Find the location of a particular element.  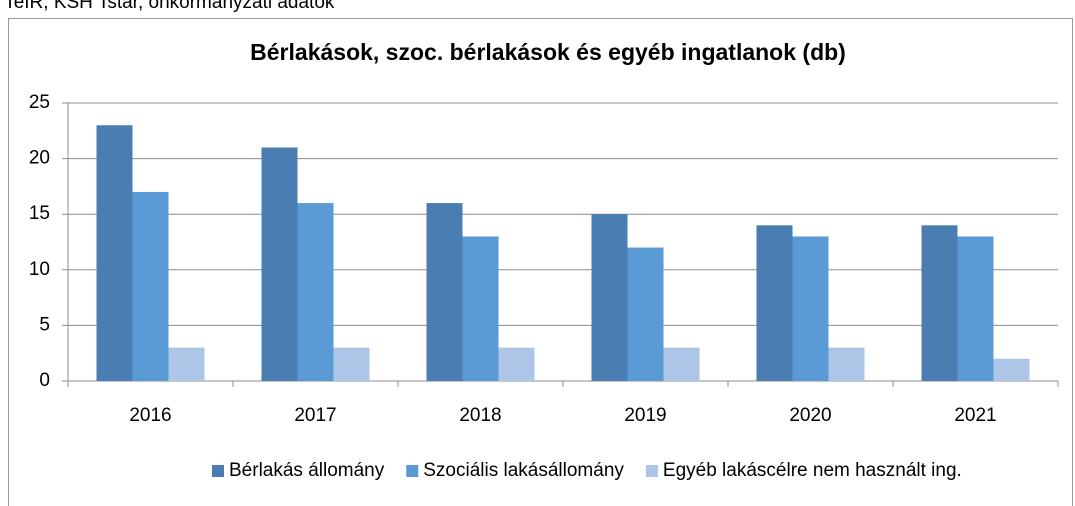

x-tick-label: 2016 is located at coordinates (150, 415).